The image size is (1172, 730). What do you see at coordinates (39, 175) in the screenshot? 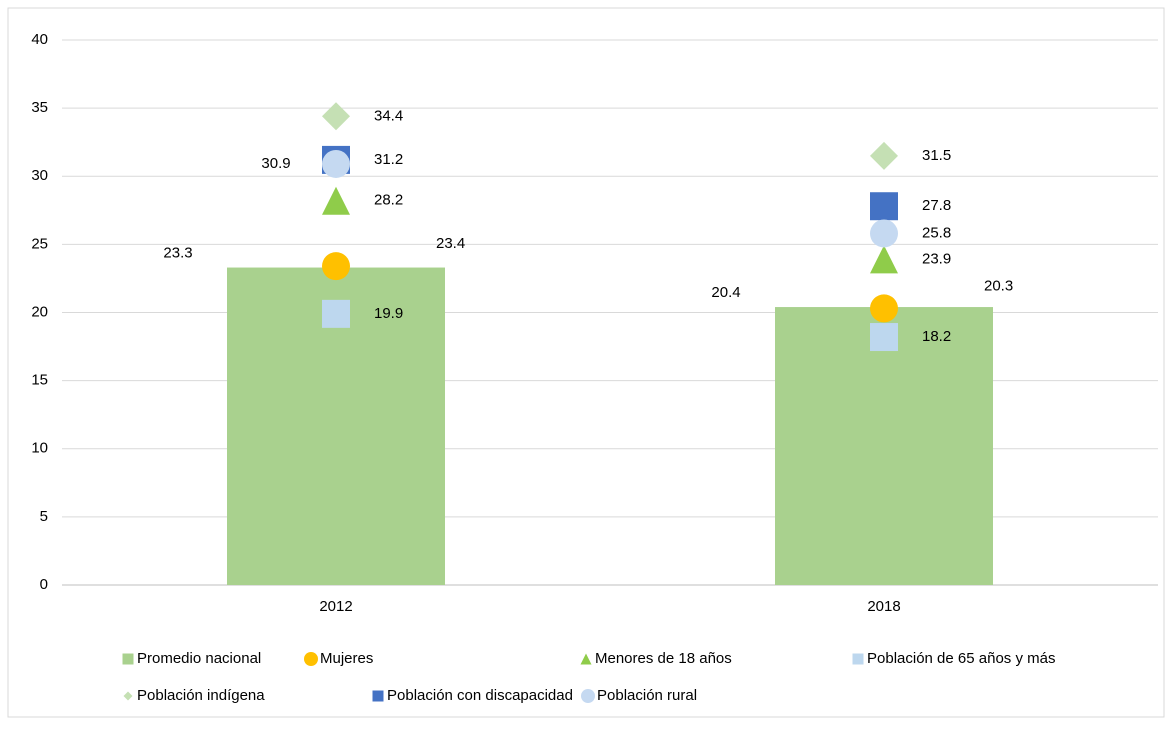
I see `y-tick-label: 30` at bounding box center [39, 175].